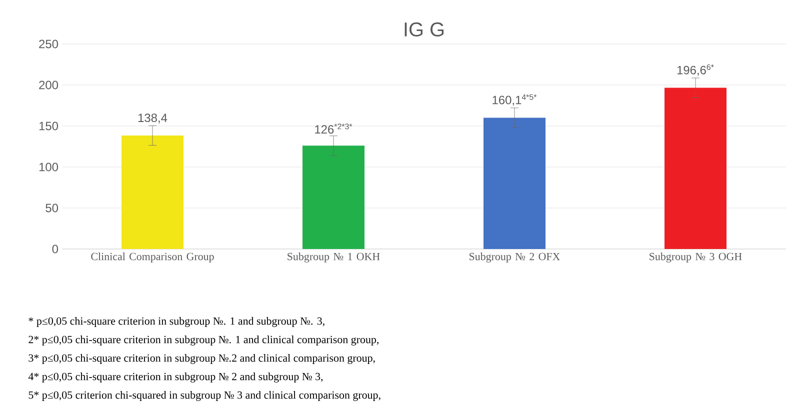  Describe the element at coordinates (201, 359) in the screenshot. I see `text: 3* p≤0,05 chi-square criterion in subgroup №.2 and clinical comparison group,` at that location.